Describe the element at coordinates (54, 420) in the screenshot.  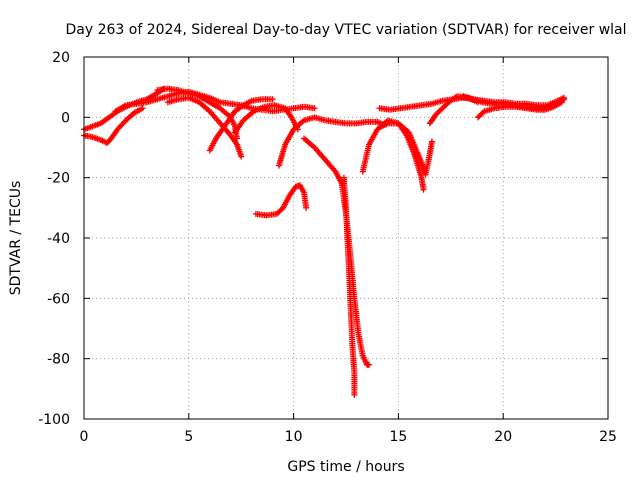
I see `y-tick-label: -100` at that location.